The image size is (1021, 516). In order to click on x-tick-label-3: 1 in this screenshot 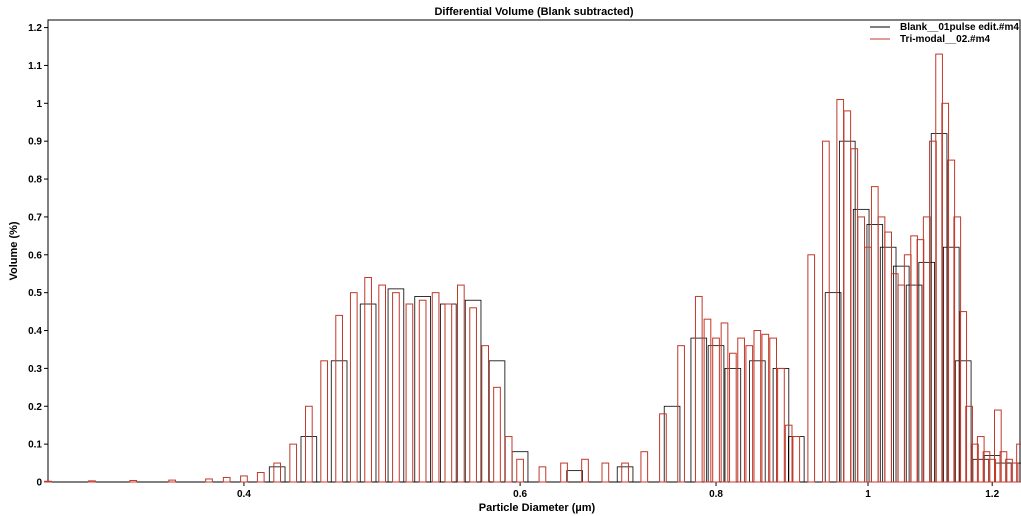, I will do `click(868, 494)`.